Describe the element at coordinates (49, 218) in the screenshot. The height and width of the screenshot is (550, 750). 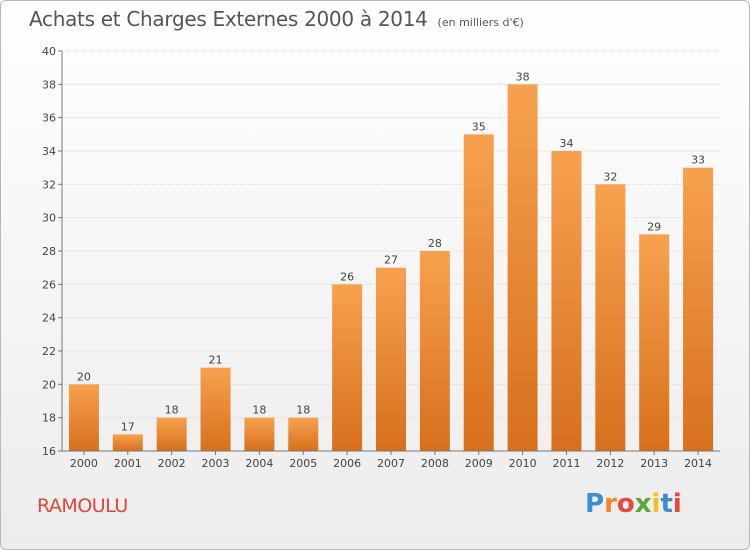
I see `y-tick-label: 30` at that location.